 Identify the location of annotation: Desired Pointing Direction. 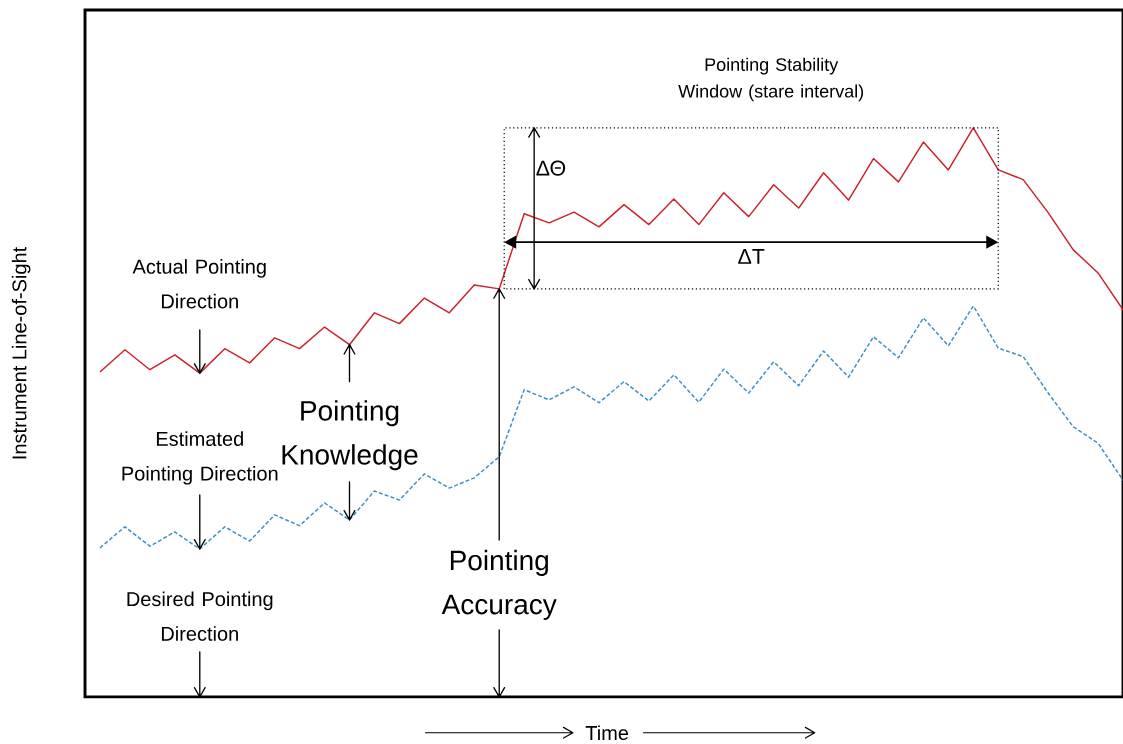
(200, 616).